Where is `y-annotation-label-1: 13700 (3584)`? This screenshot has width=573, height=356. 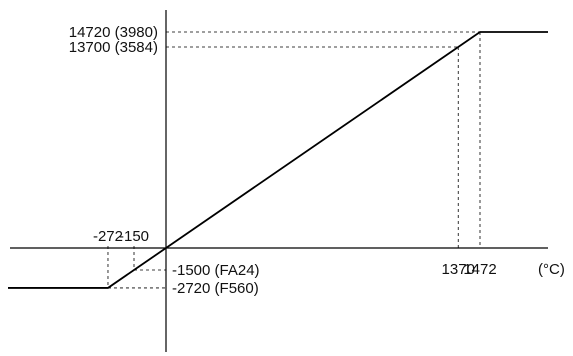 y-annotation-label-1: 13700 (3584) is located at coordinates (113, 47).